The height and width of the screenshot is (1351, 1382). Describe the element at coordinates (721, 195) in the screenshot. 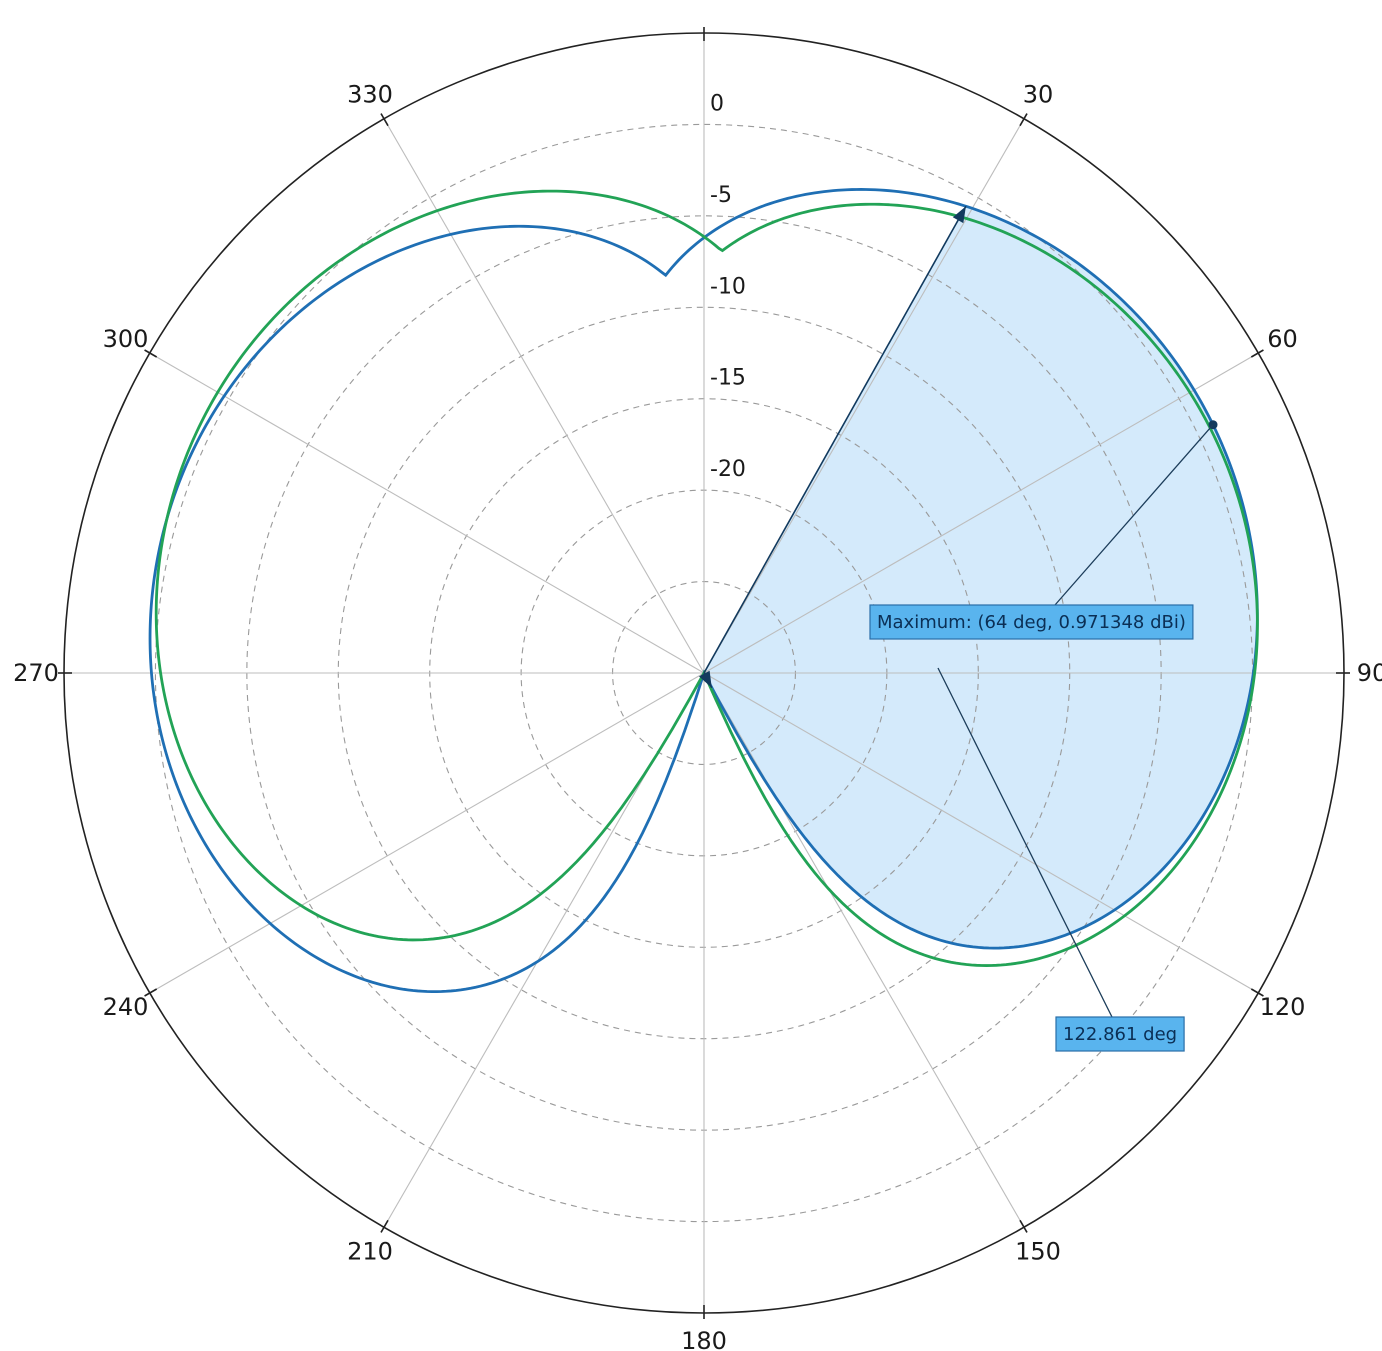

I see `radial-tick-label: -5` at that location.